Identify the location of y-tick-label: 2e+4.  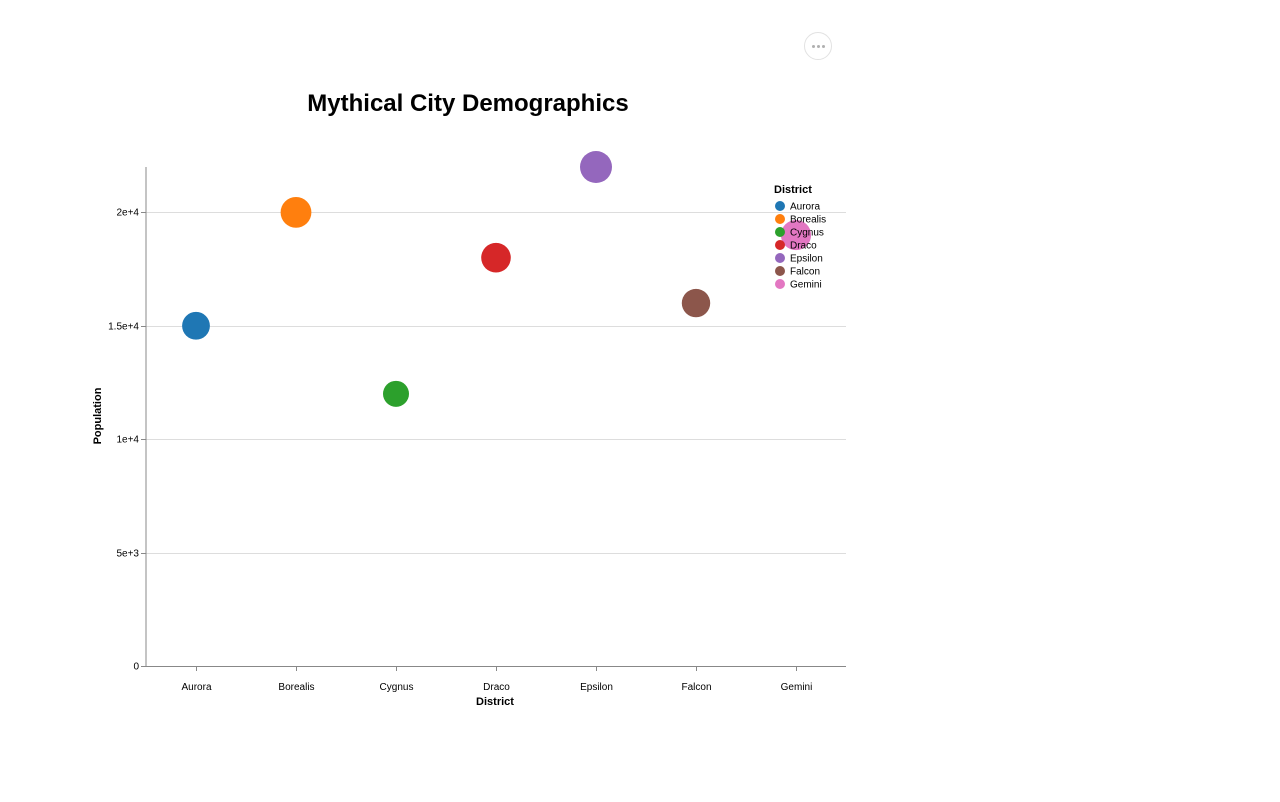
(127, 213).